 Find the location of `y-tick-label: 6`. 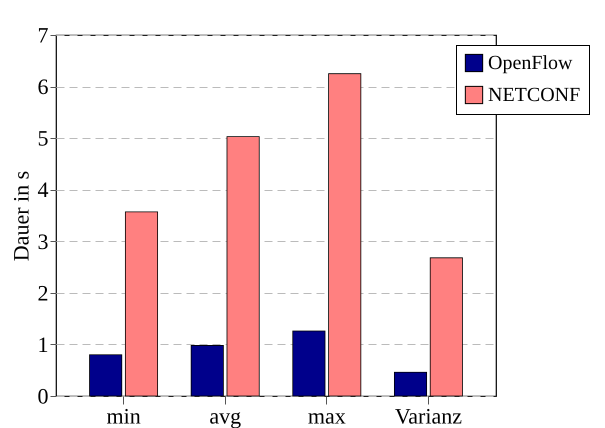

y-tick-label: 6 is located at coordinates (43, 87).